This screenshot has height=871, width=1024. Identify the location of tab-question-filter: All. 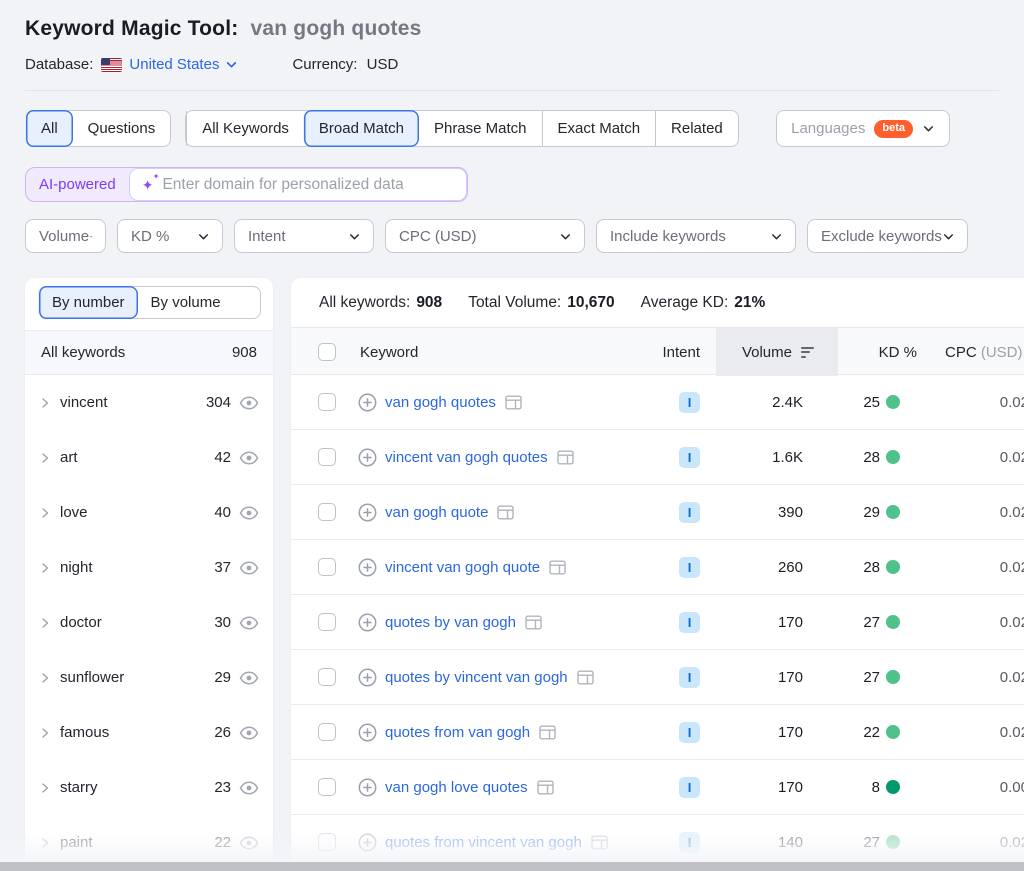
(49, 128).